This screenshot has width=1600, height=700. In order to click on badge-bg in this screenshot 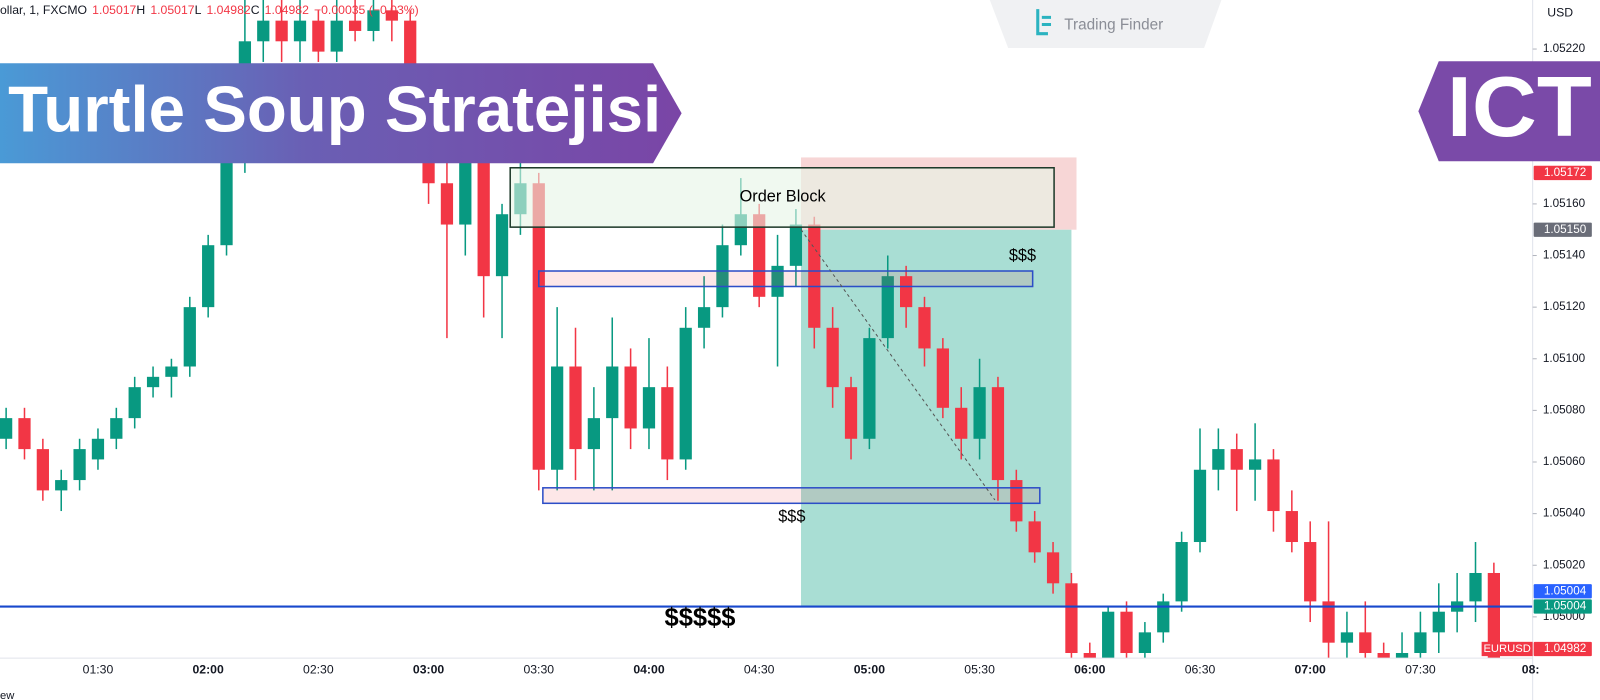, I will do `click(1509, 111)`.